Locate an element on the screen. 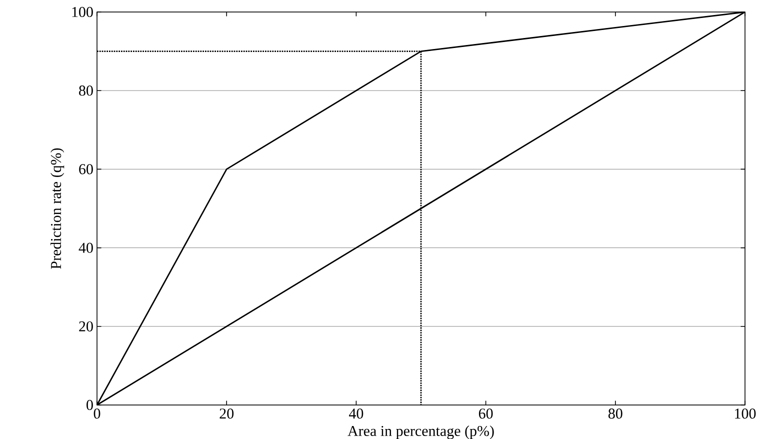 The height and width of the screenshot is (439, 764). x-tick-label: 0 is located at coordinates (97, 413).